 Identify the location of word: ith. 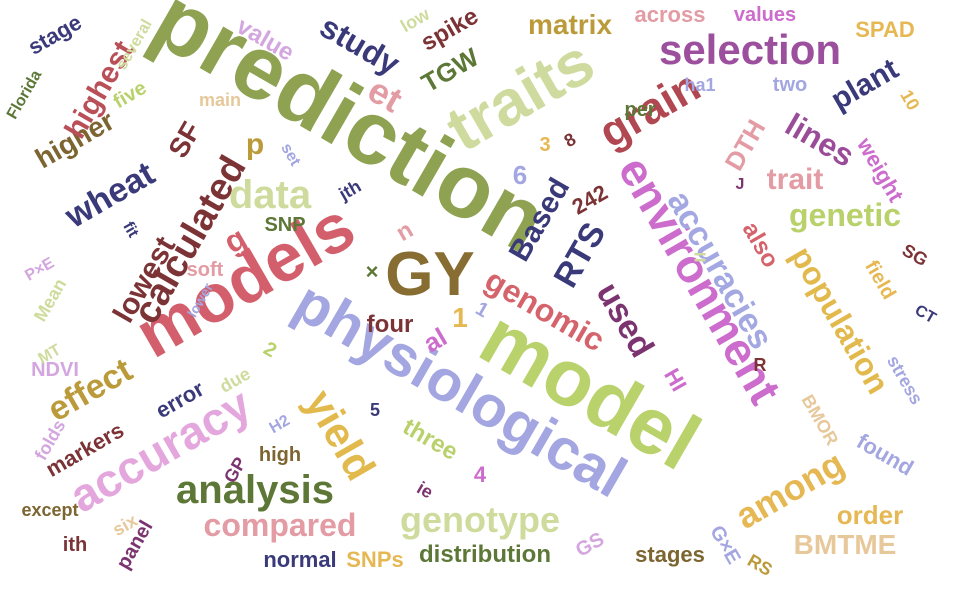
(75, 545).